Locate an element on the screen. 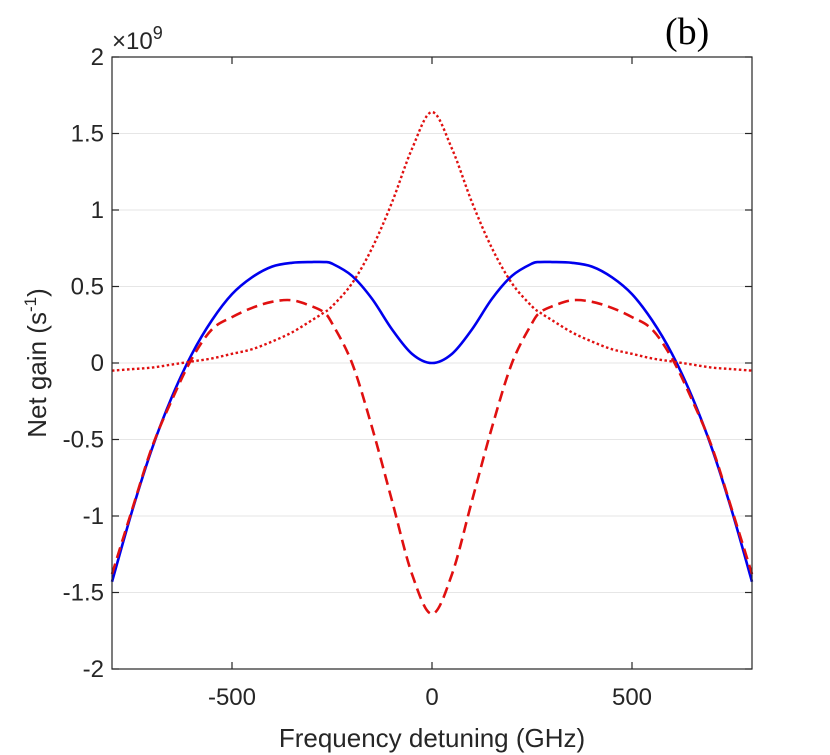 This screenshot has width=830, height=755. y-tick-label: 2 is located at coordinates (97, 57).